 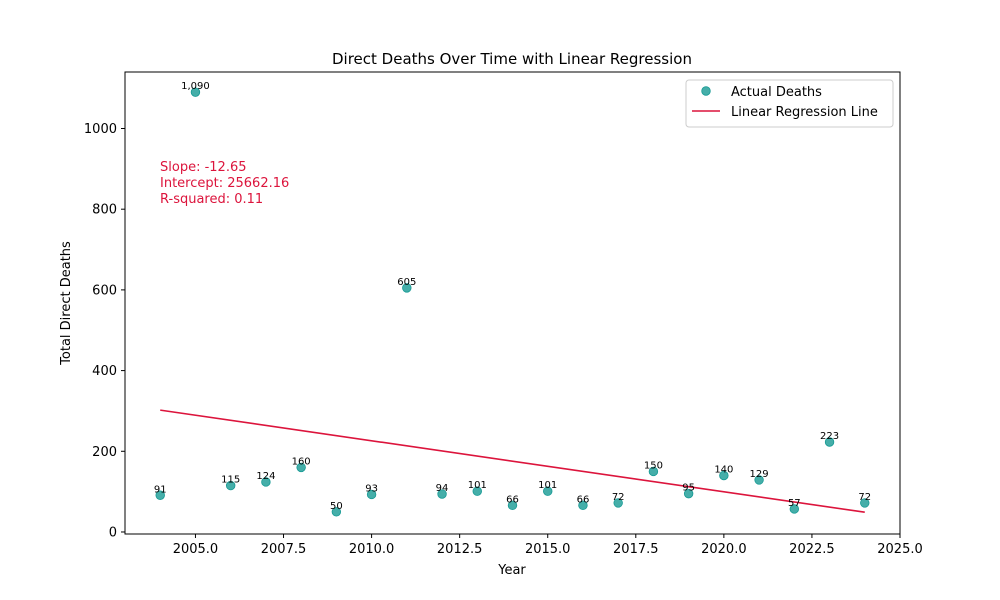 What do you see at coordinates (104, 452) in the screenshot?
I see `y-tick-label: 200` at bounding box center [104, 452].